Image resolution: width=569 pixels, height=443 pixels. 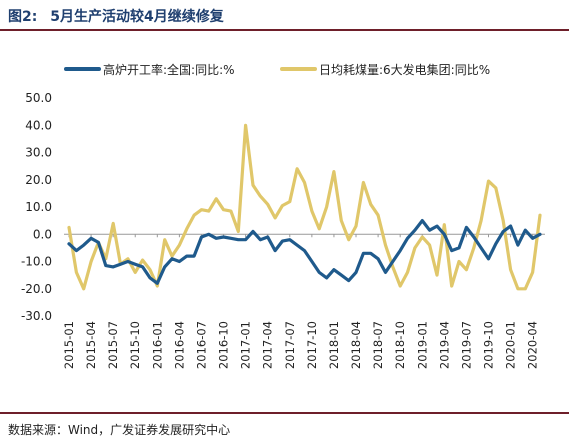 What do you see at coordinates (157, 345) in the screenshot?
I see `x-tick-label: 2016-01` at bounding box center [157, 345].